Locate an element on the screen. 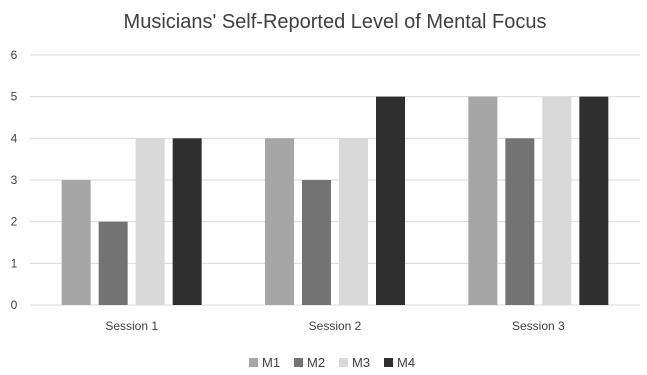  y-tick-label: 4 is located at coordinates (14, 138).